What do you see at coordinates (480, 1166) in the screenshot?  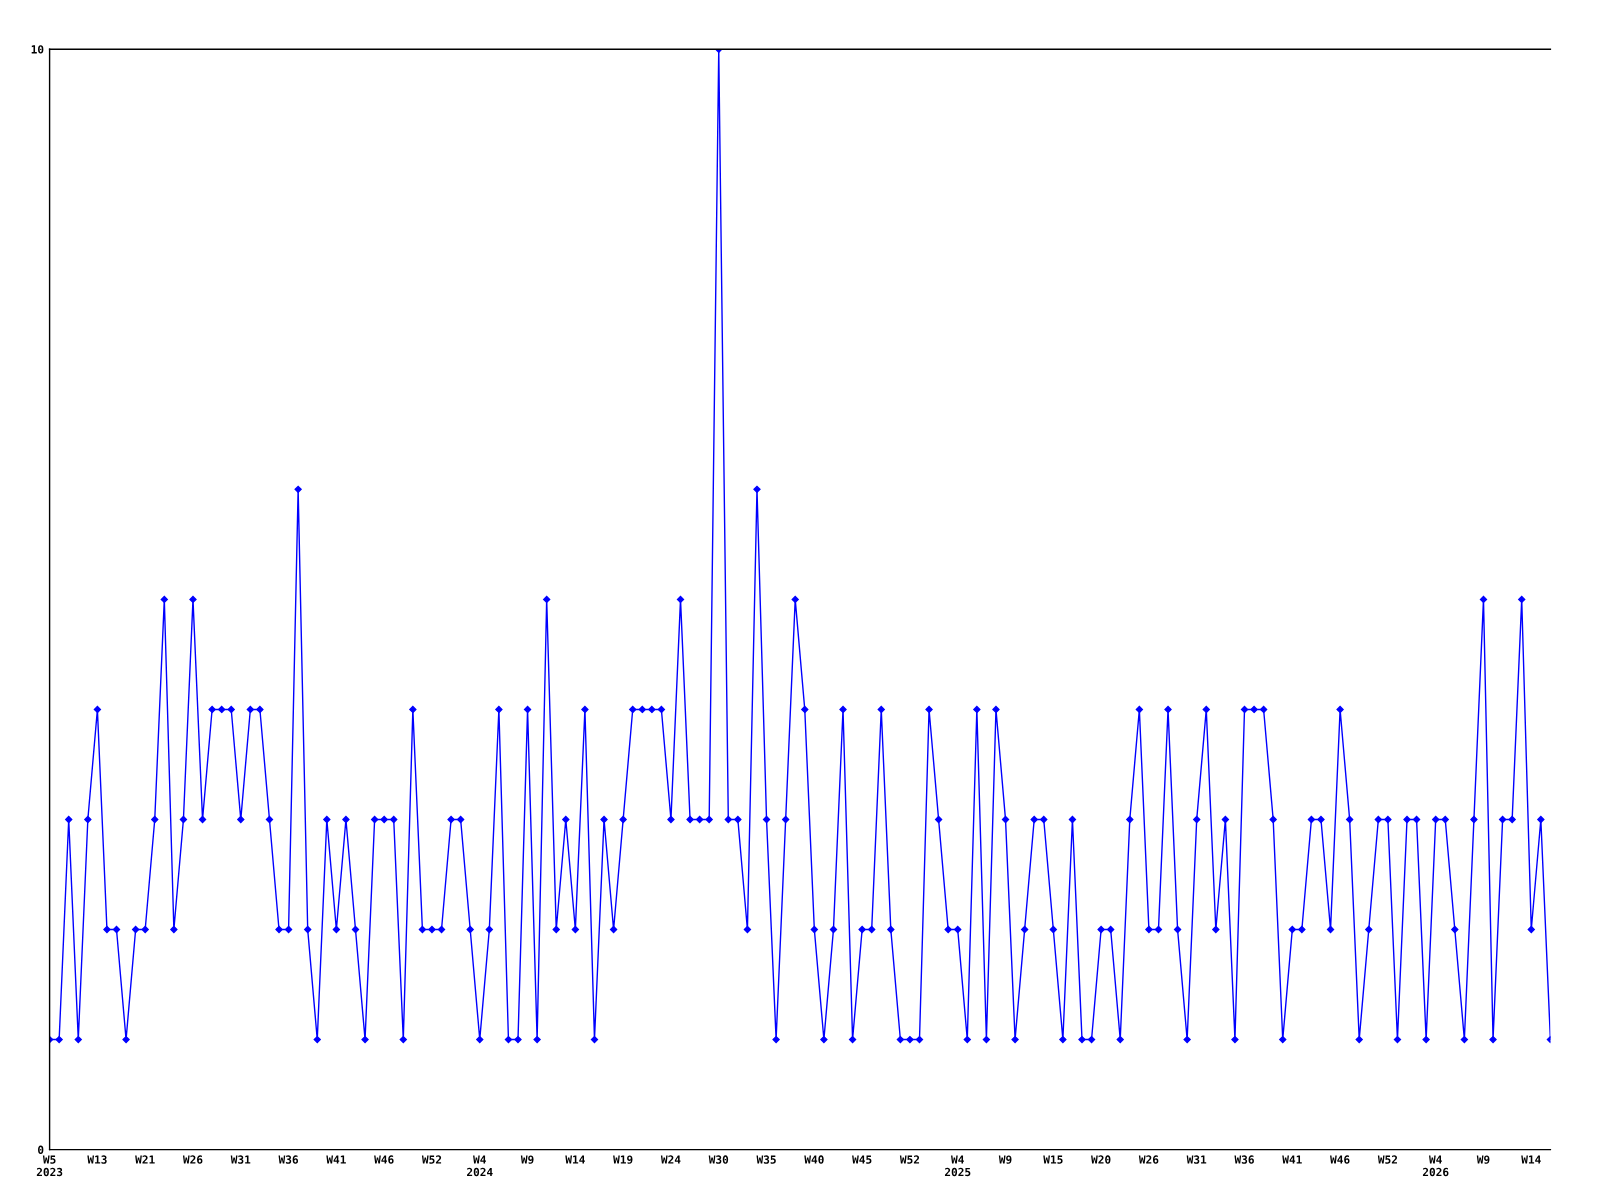 I see `x-tick-label: W4 2024` at bounding box center [480, 1166].